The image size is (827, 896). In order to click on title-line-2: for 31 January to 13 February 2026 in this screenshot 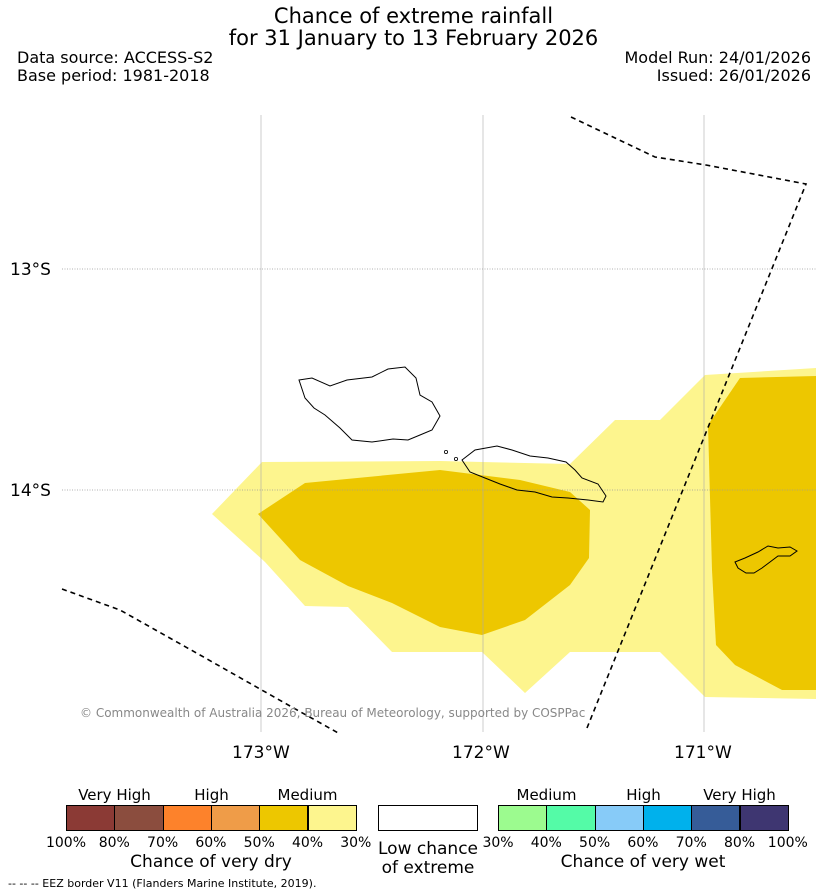, I will do `click(413, 38)`.